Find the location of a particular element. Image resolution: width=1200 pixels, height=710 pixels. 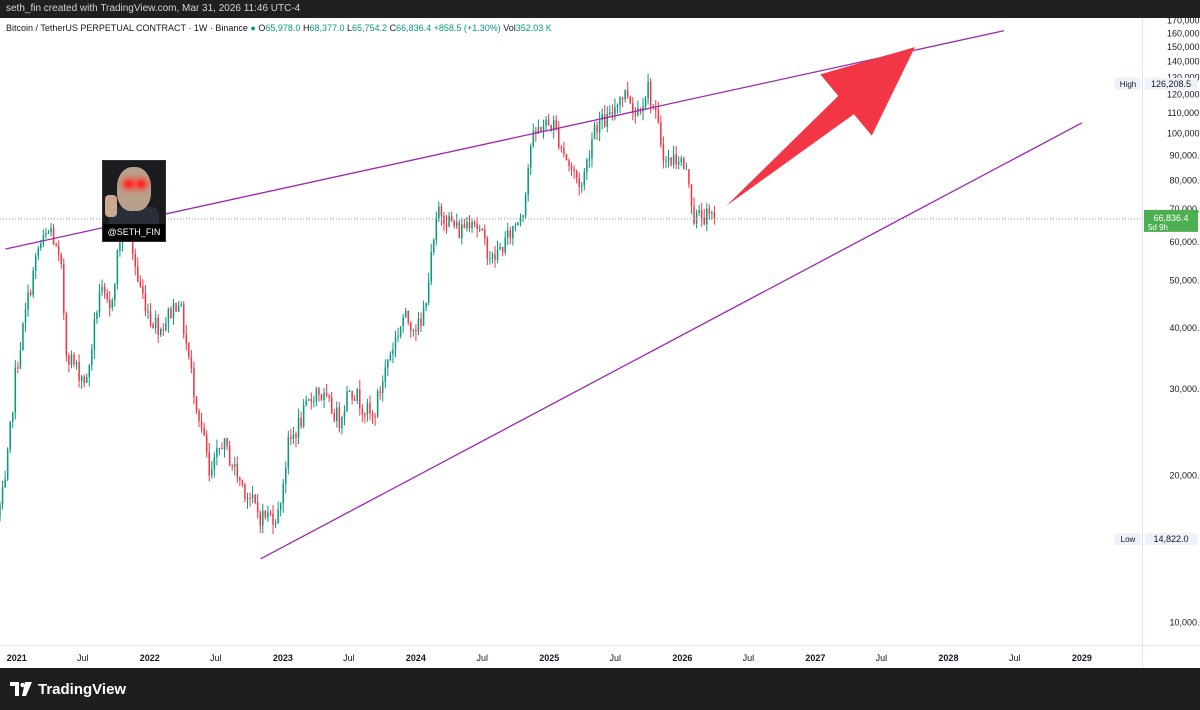

author-avatar: @SETH_FIN is located at coordinates (134, 201).